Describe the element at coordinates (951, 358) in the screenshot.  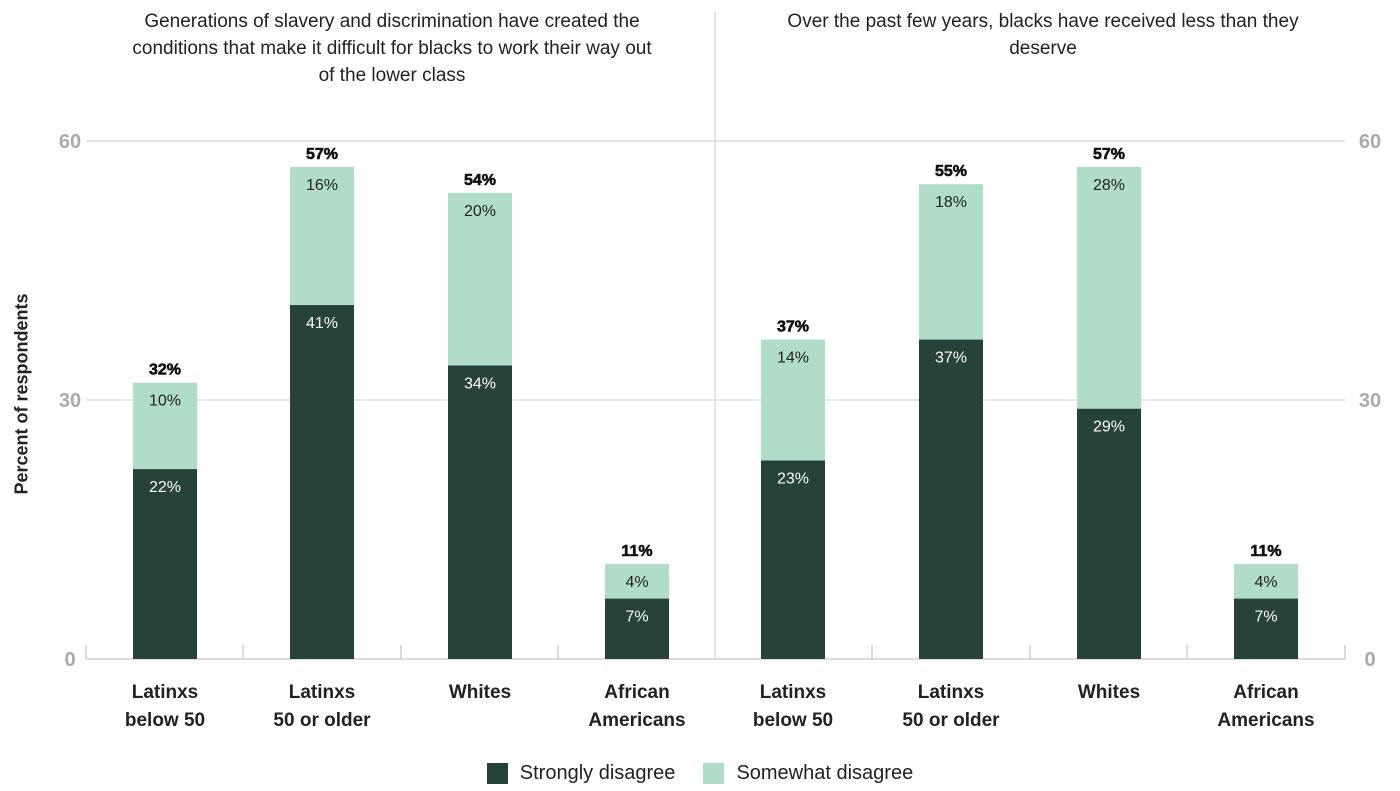
I see `data-label-strongly: 37%` at that location.